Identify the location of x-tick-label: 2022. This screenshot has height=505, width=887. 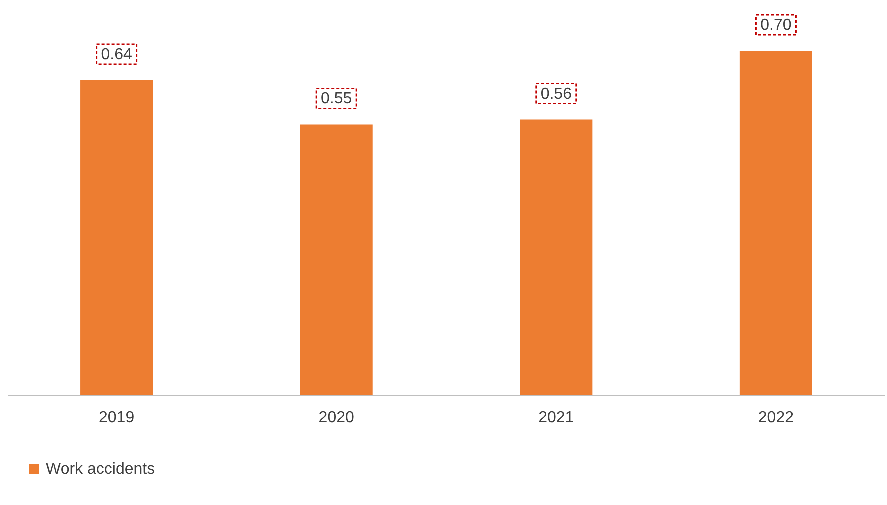
(776, 418).